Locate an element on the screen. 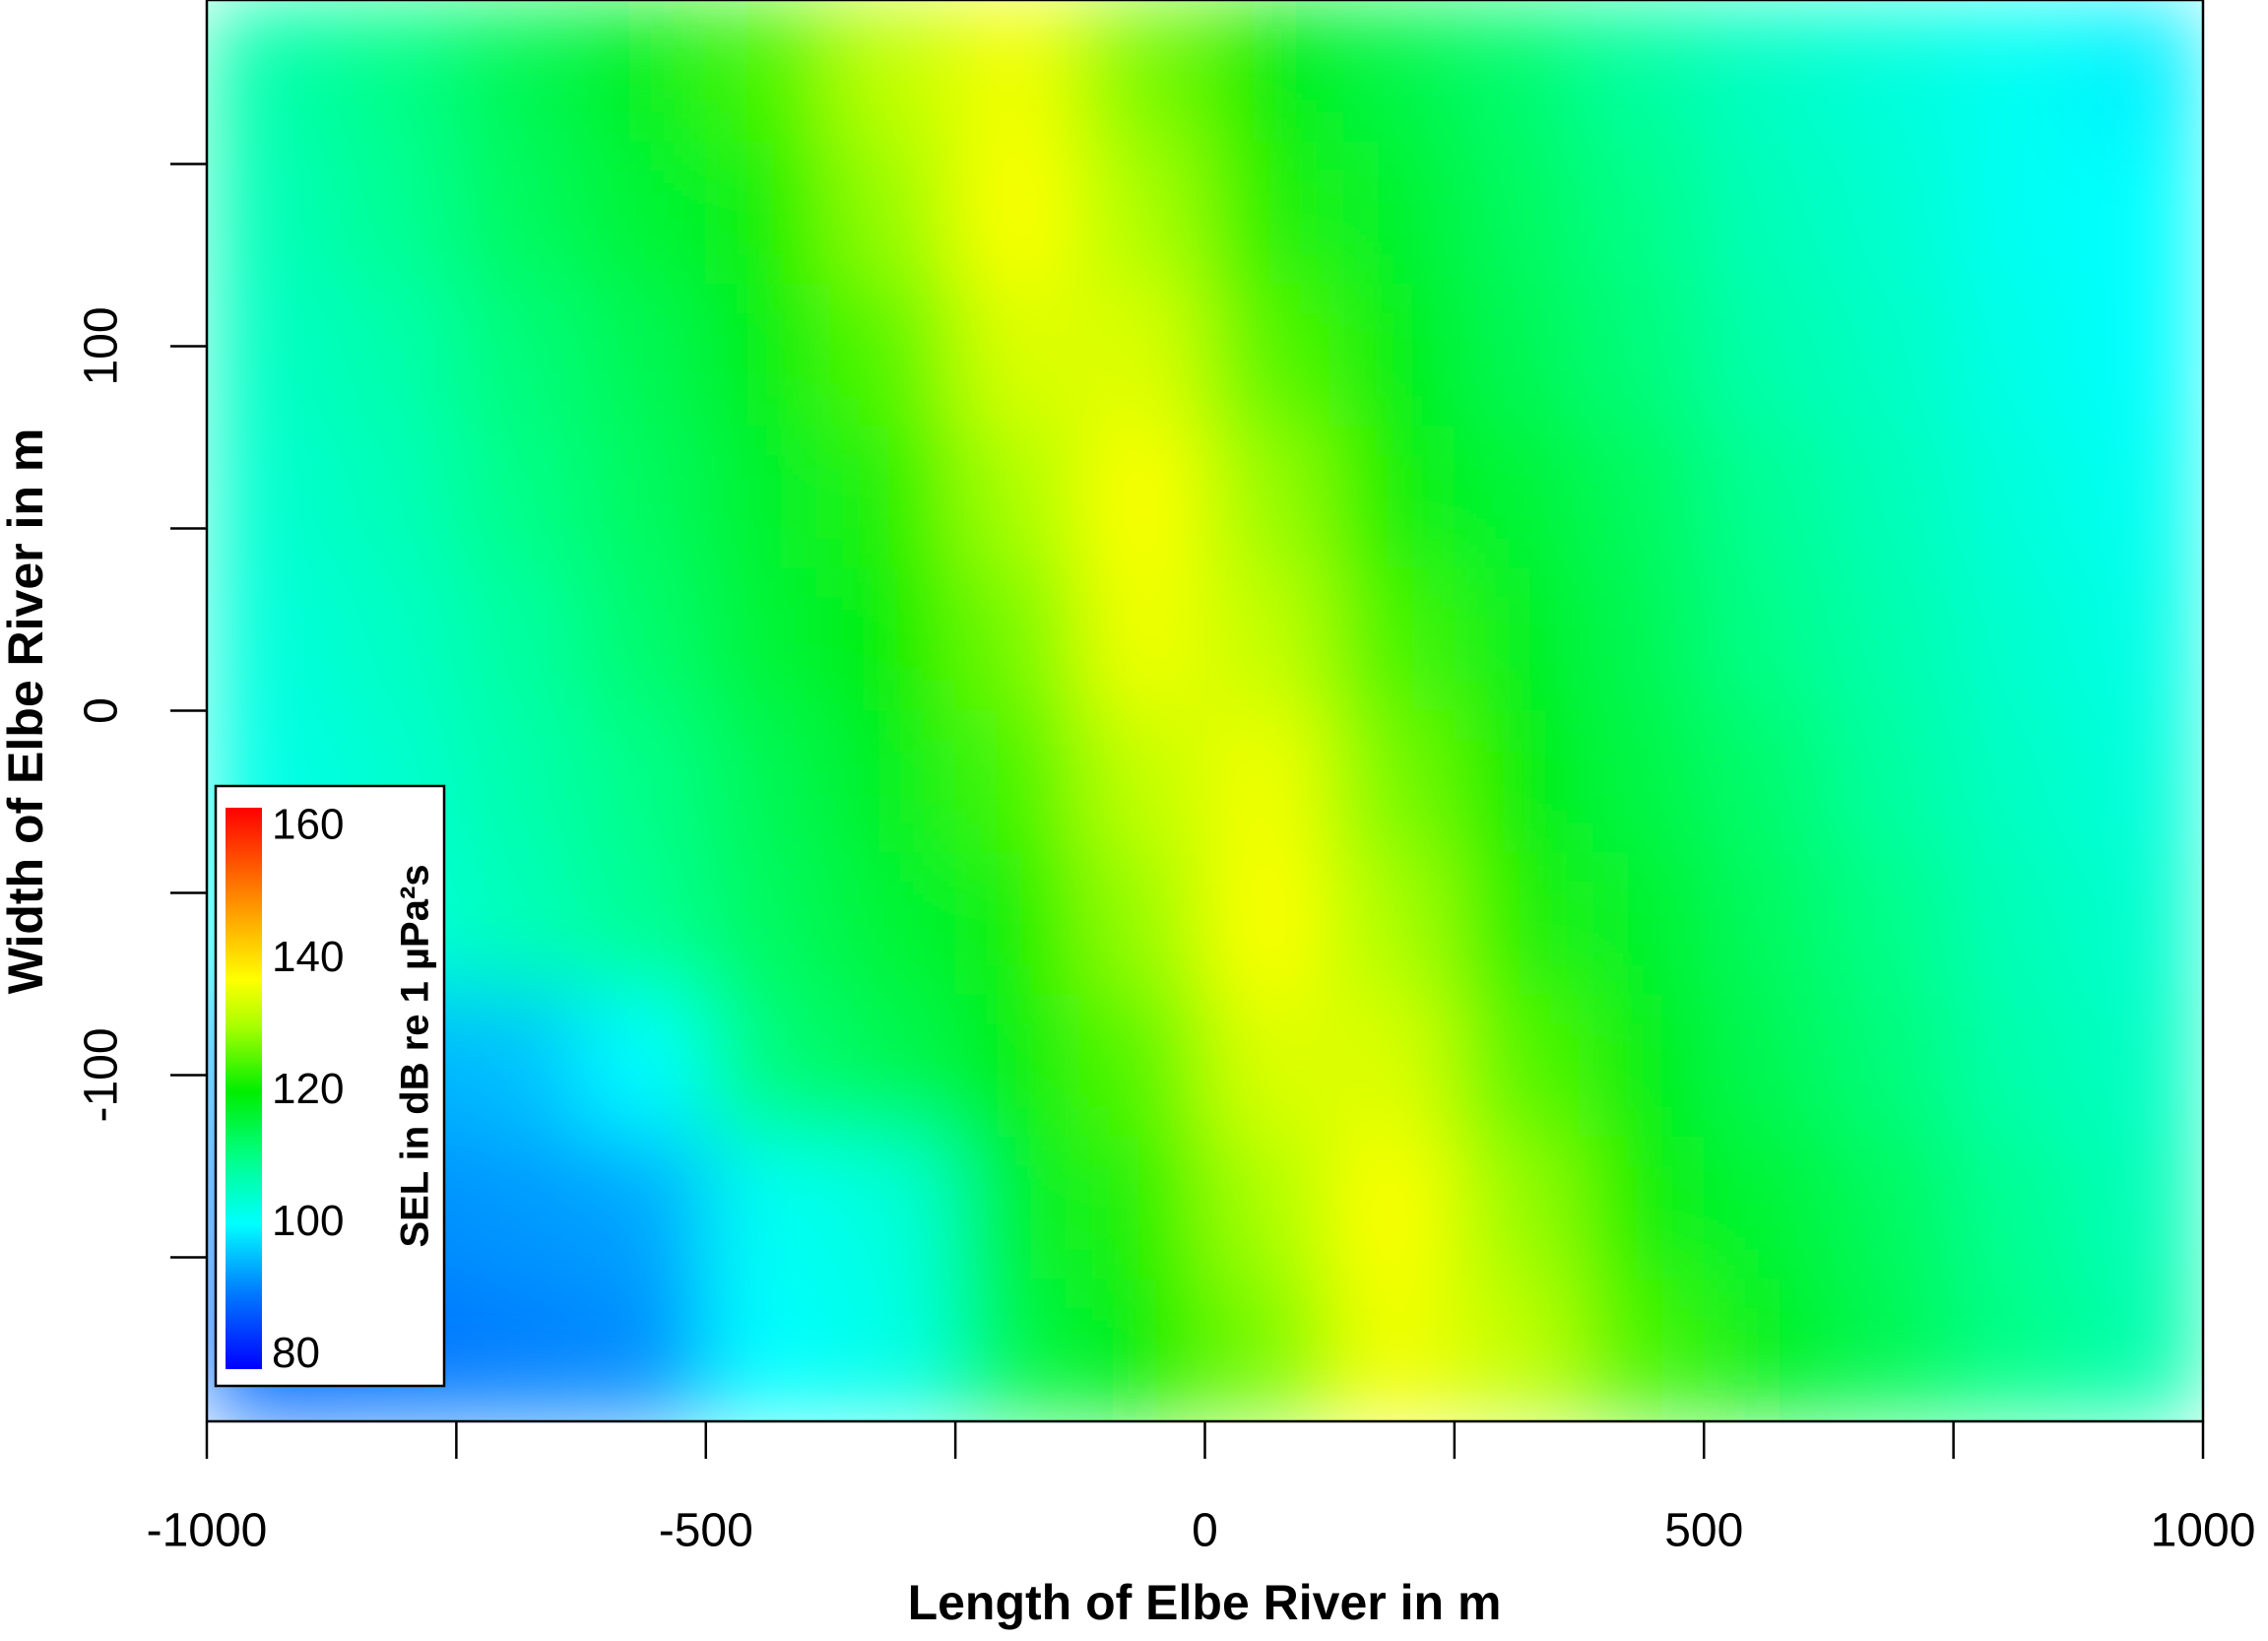 Image resolution: width=2268 pixels, height=1641 pixels. x-tick-label: -500 is located at coordinates (706, 1531).